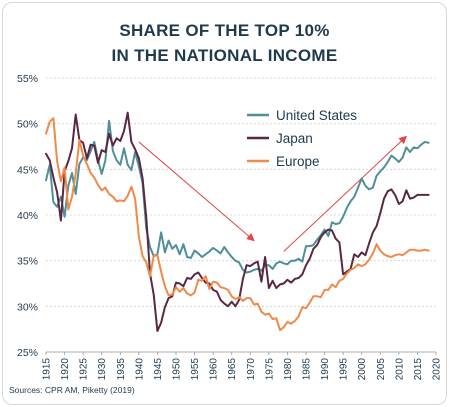 This screenshot has width=449, height=407. What do you see at coordinates (139, 369) in the screenshot?
I see `x-tick-label: 1940` at bounding box center [139, 369].